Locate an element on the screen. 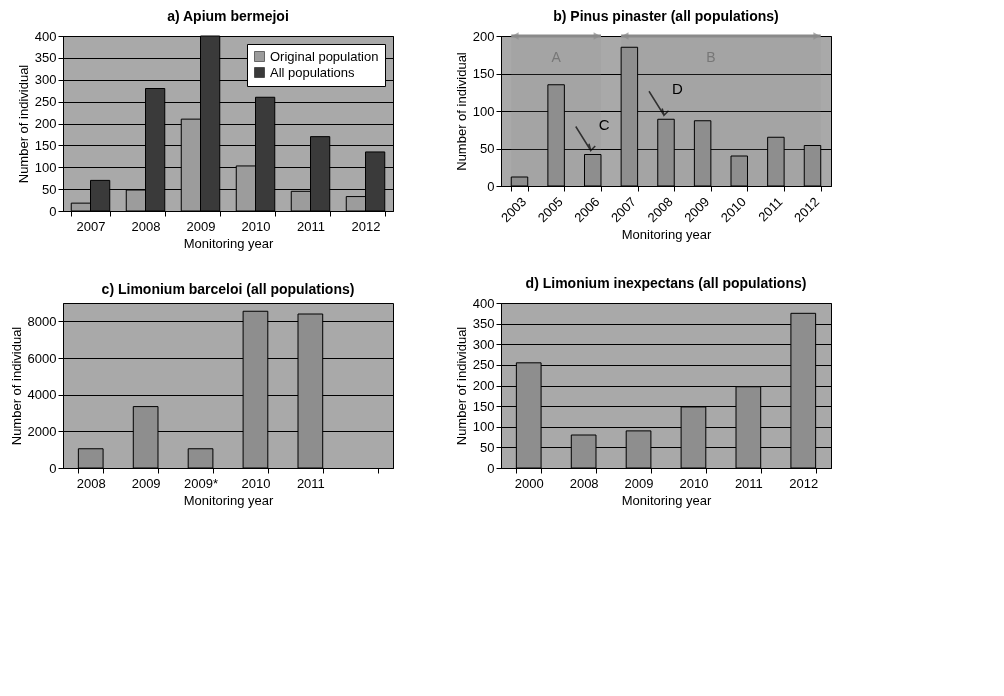  chart-title: b) Pinus pinaster (all populations) is located at coordinates (666, 16).